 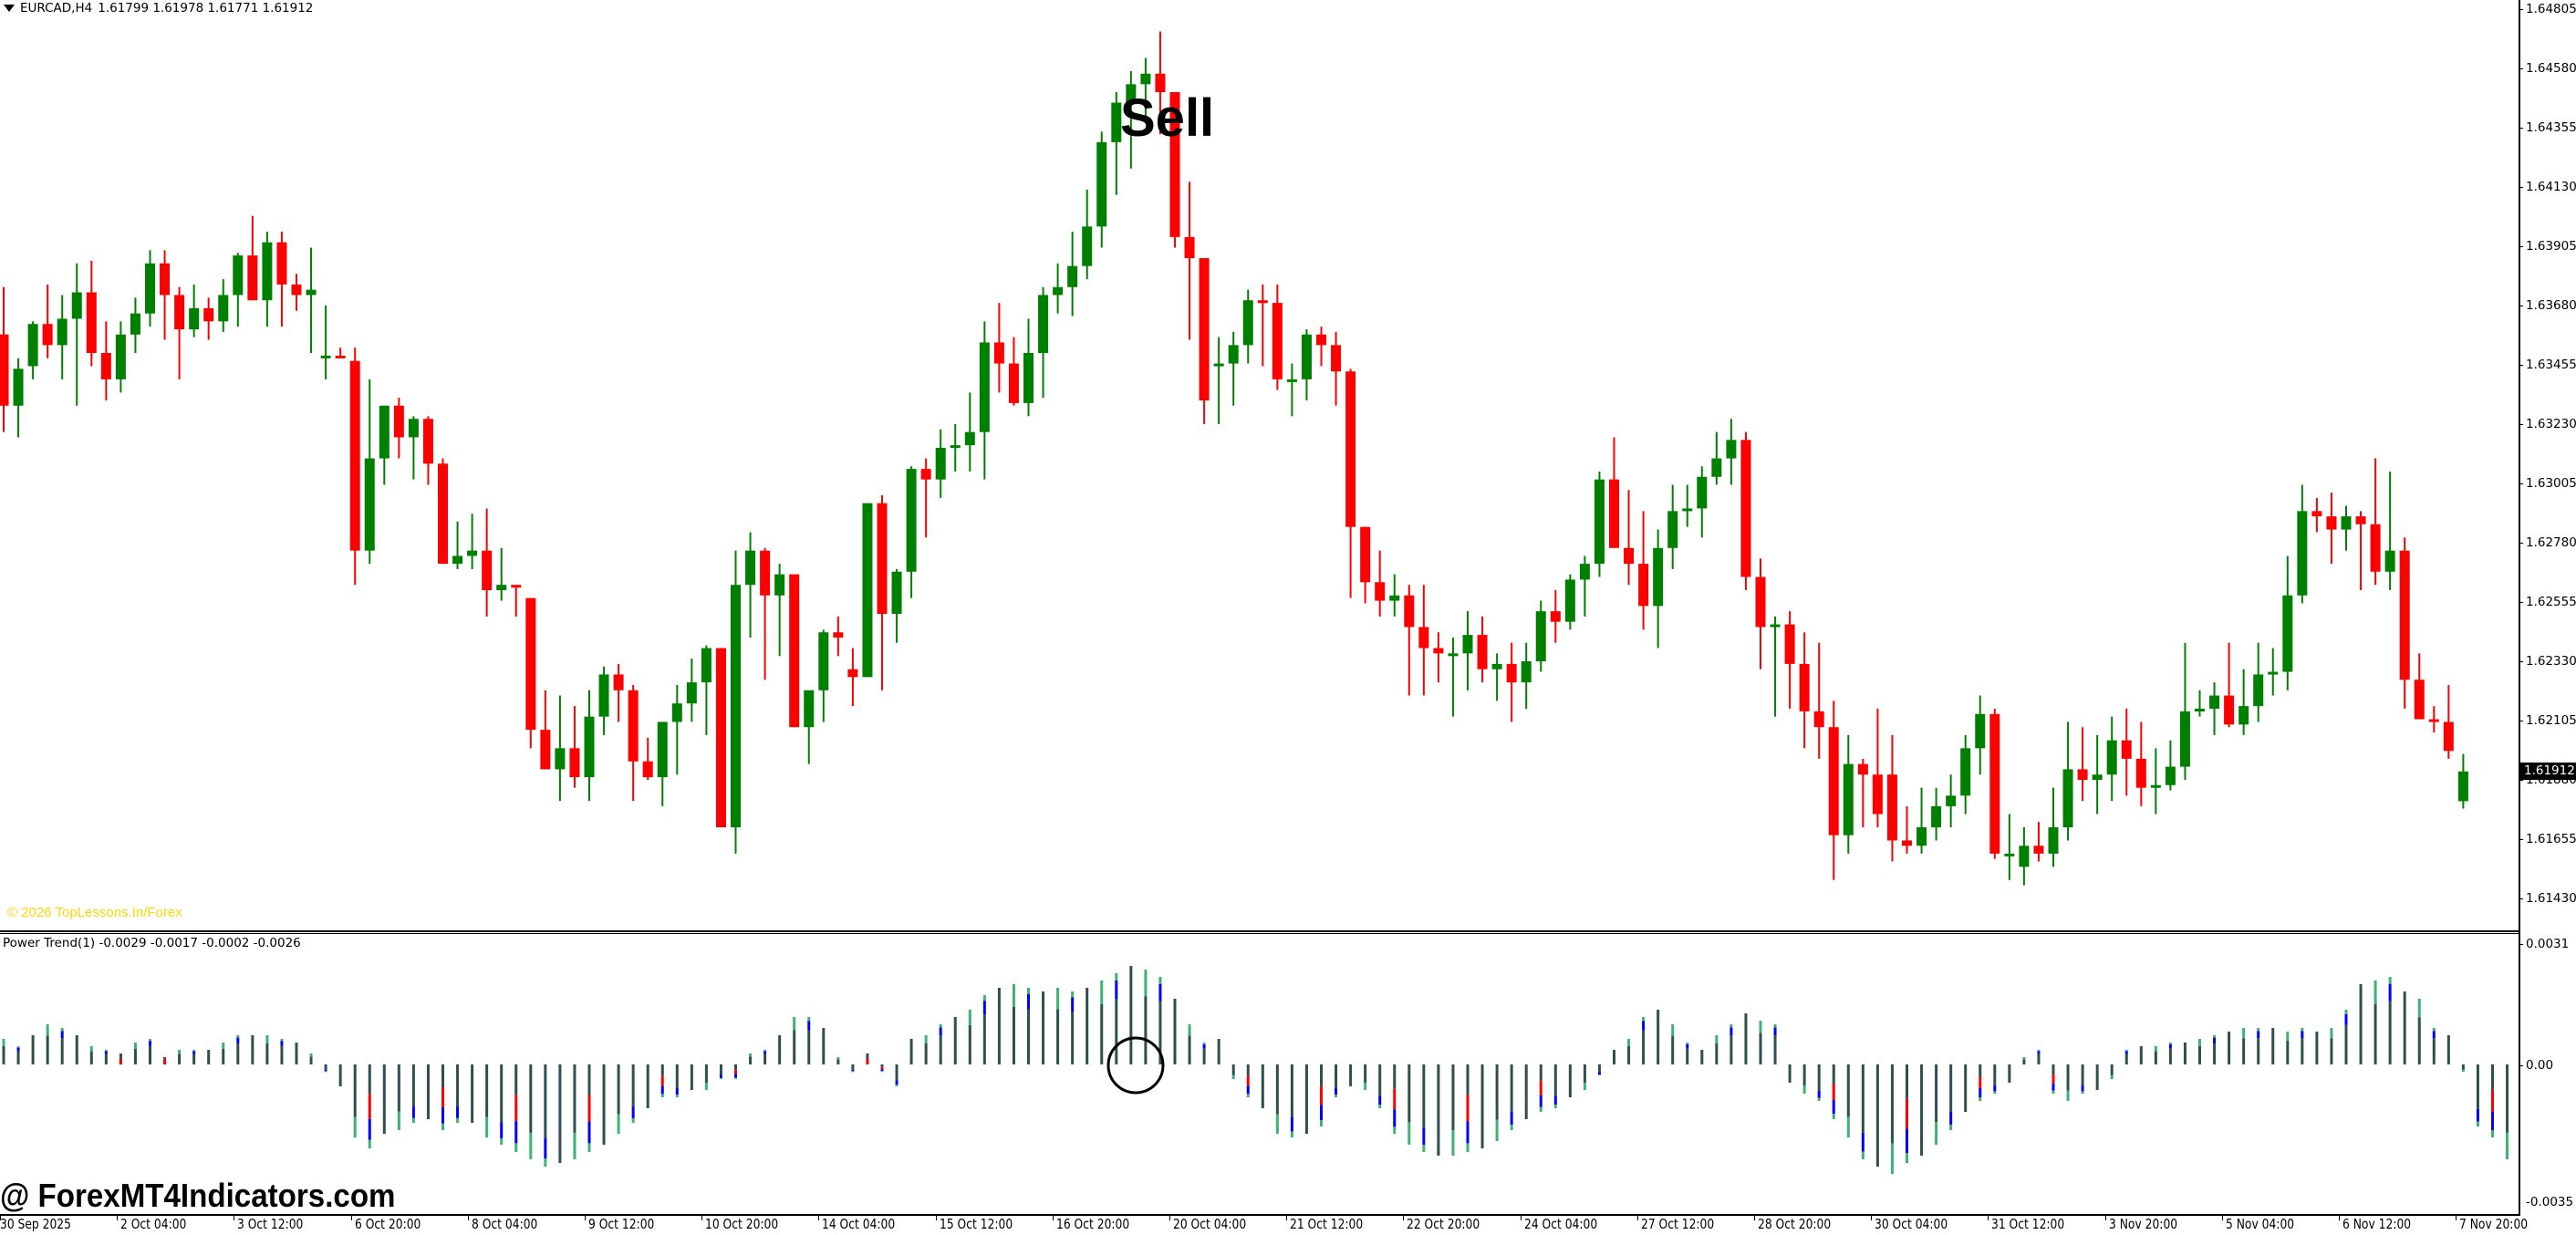 What do you see at coordinates (2551, 127) in the screenshot?
I see `price-axis-label: 1.64355` at bounding box center [2551, 127].